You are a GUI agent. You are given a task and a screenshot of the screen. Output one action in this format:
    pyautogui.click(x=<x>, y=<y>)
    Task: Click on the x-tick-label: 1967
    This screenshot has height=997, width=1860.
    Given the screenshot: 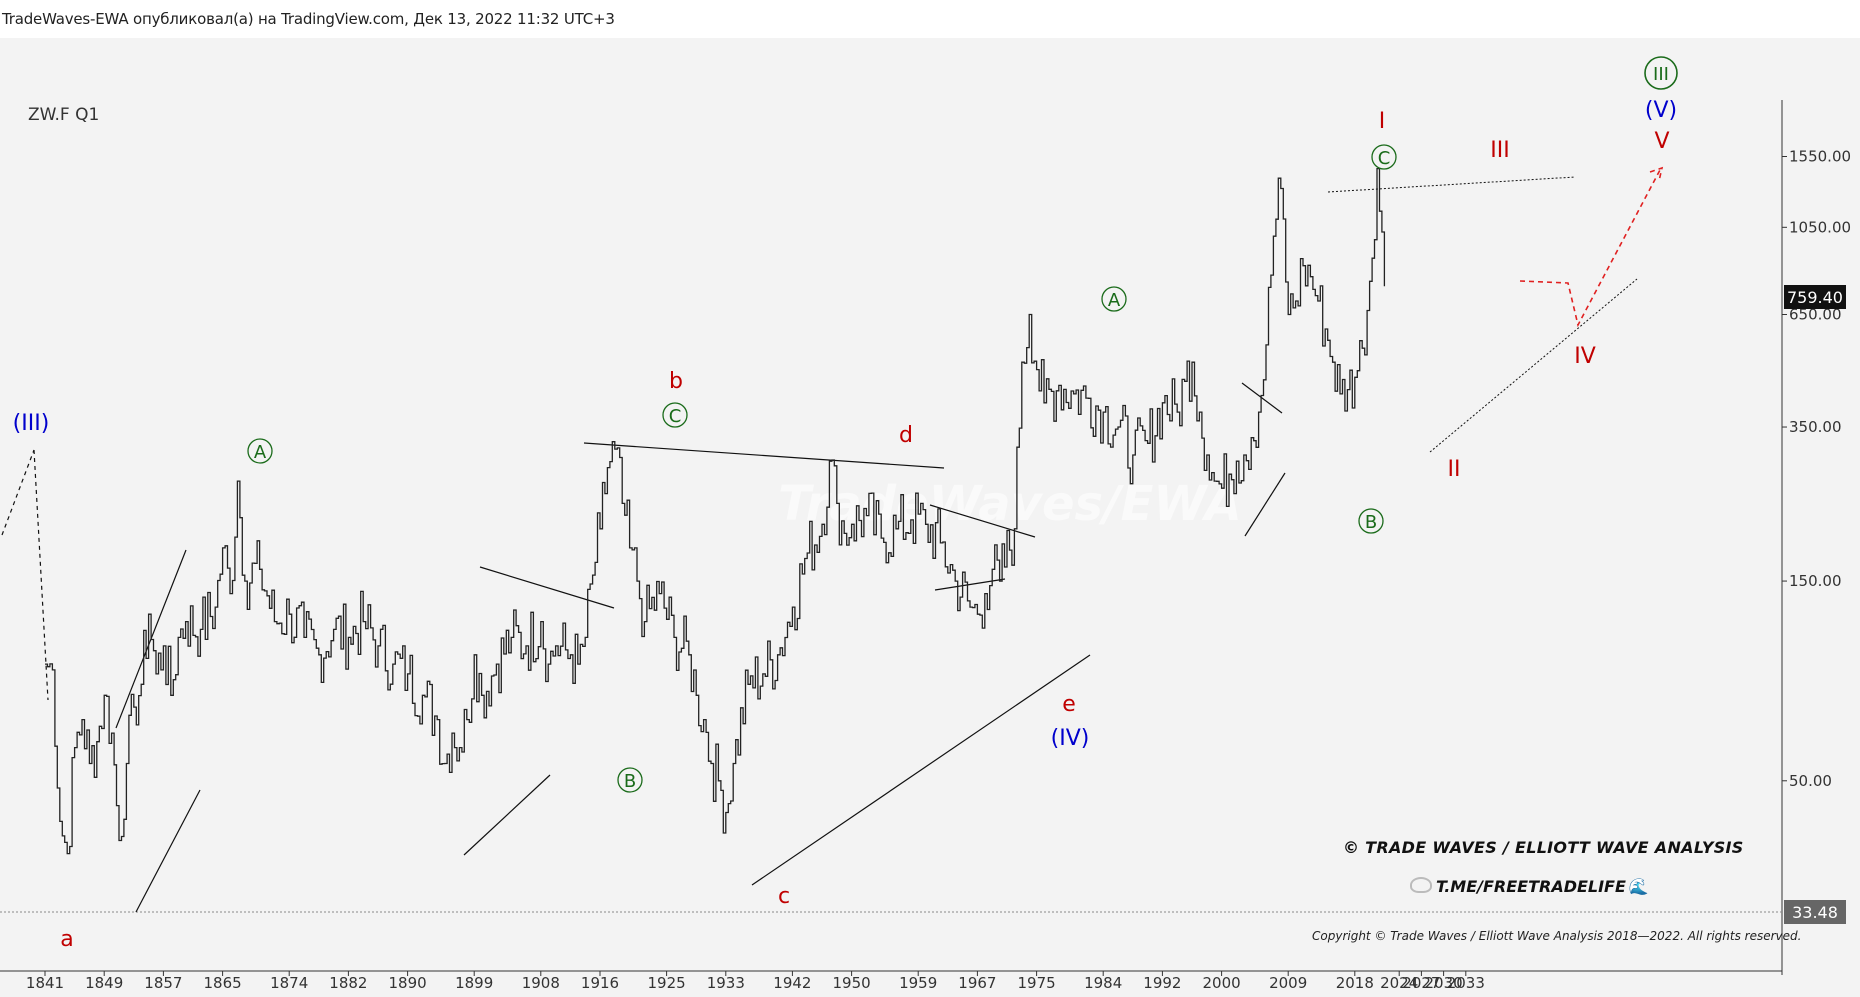 What is the action you would take?
    pyautogui.click(x=977, y=983)
    